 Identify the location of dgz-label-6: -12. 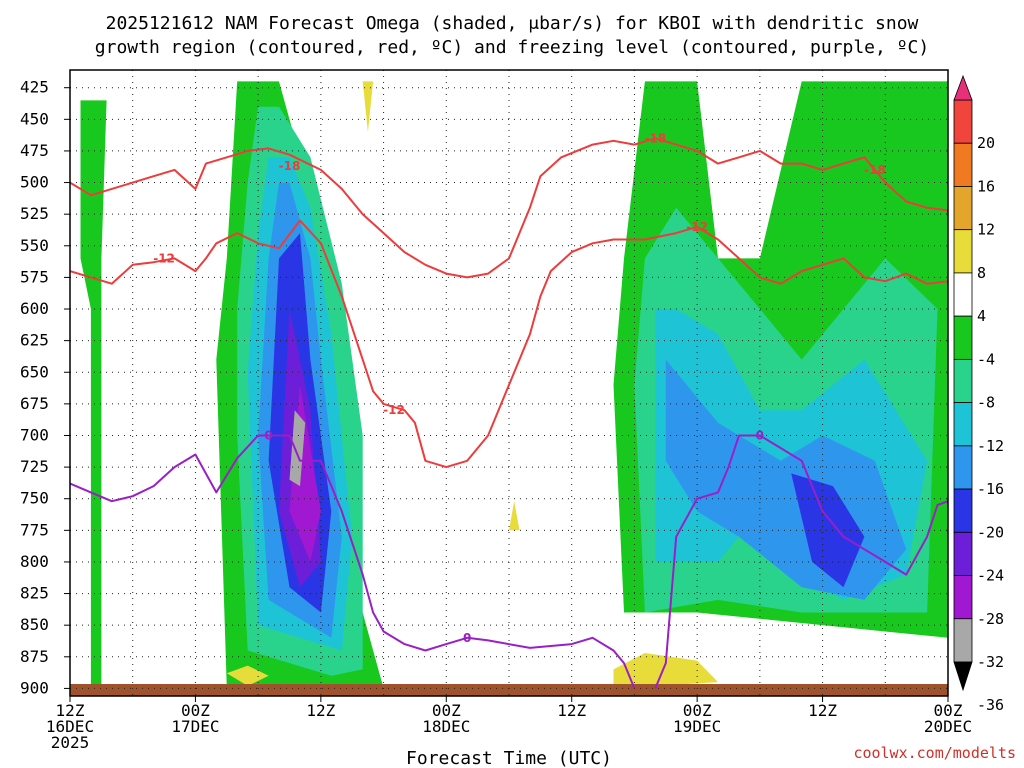
(697, 227).